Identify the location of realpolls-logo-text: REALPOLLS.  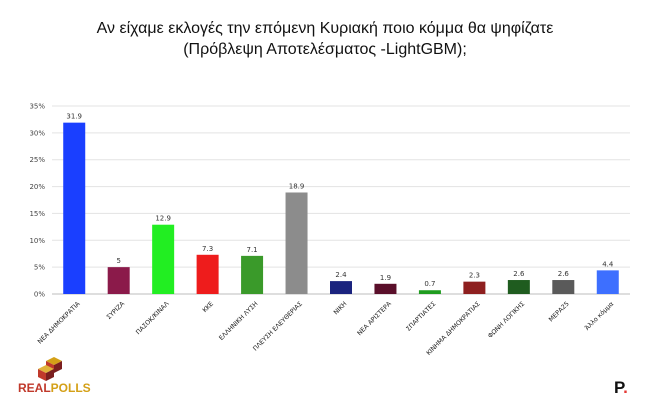
(58, 388).